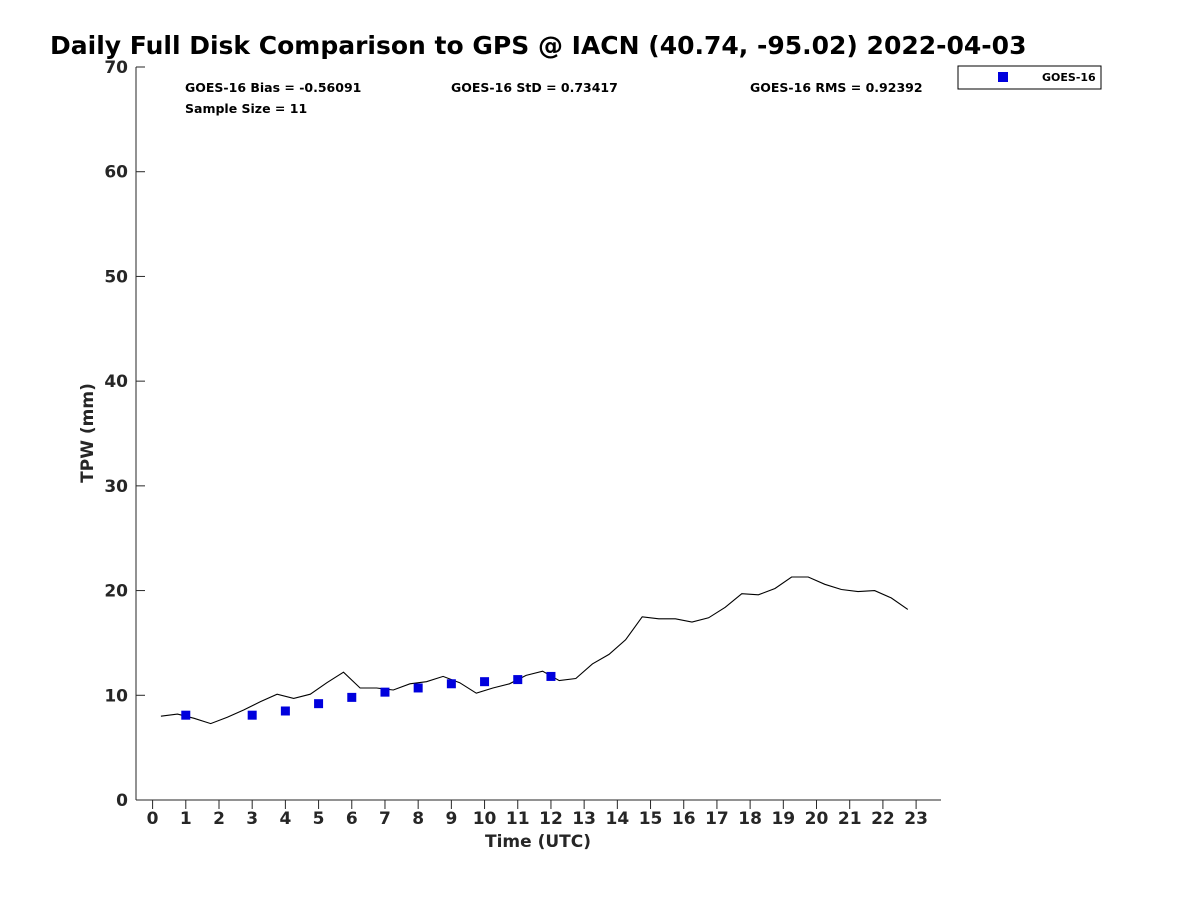 This screenshot has width=1200, height=900. What do you see at coordinates (1003, 77) in the screenshot?
I see `legend-marker-goes16` at bounding box center [1003, 77].